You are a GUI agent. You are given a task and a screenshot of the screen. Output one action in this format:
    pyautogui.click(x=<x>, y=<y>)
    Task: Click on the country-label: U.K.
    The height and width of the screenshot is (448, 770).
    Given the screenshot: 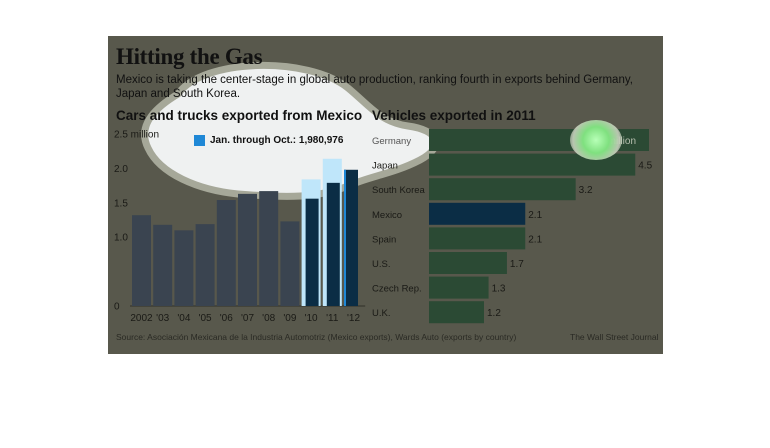 What is the action you would take?
    pyautogui.click(x=381, y=313)
    